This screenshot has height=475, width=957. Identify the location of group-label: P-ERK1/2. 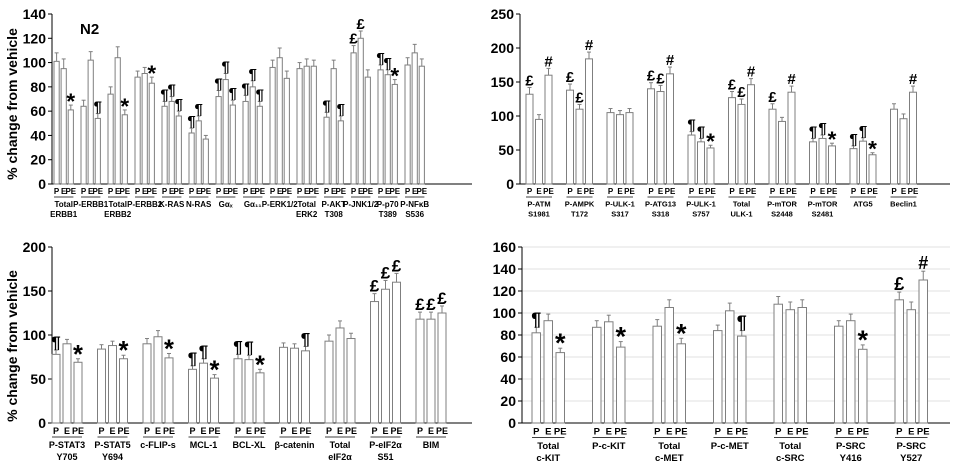
(280, 204).